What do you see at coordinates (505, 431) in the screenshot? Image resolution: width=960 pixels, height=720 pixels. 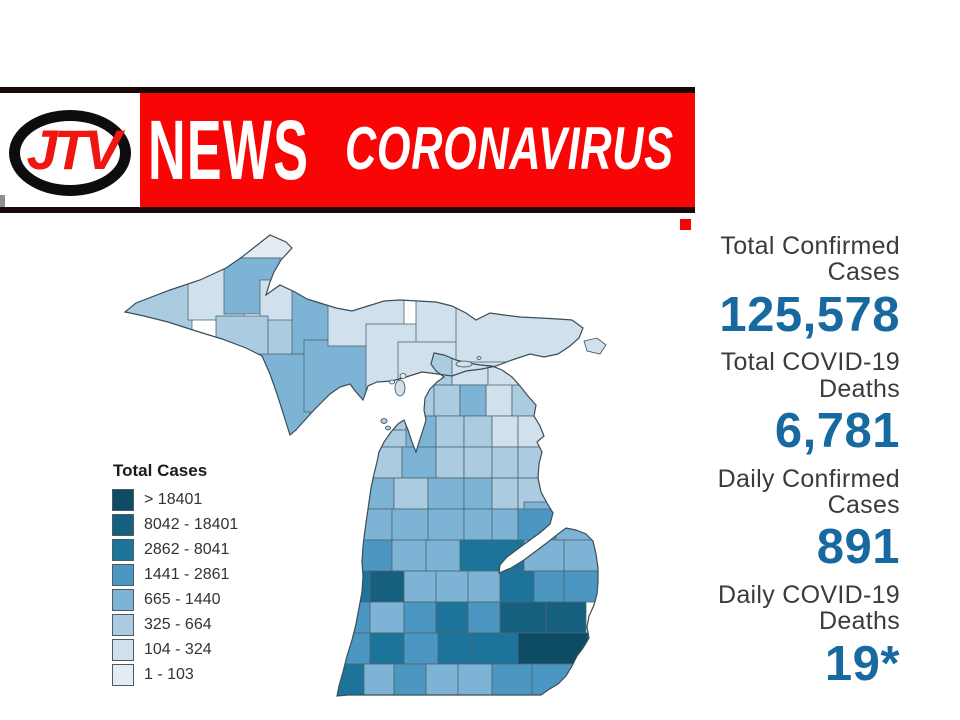 I see `county-oscoda` at bounding box center [505, 431].